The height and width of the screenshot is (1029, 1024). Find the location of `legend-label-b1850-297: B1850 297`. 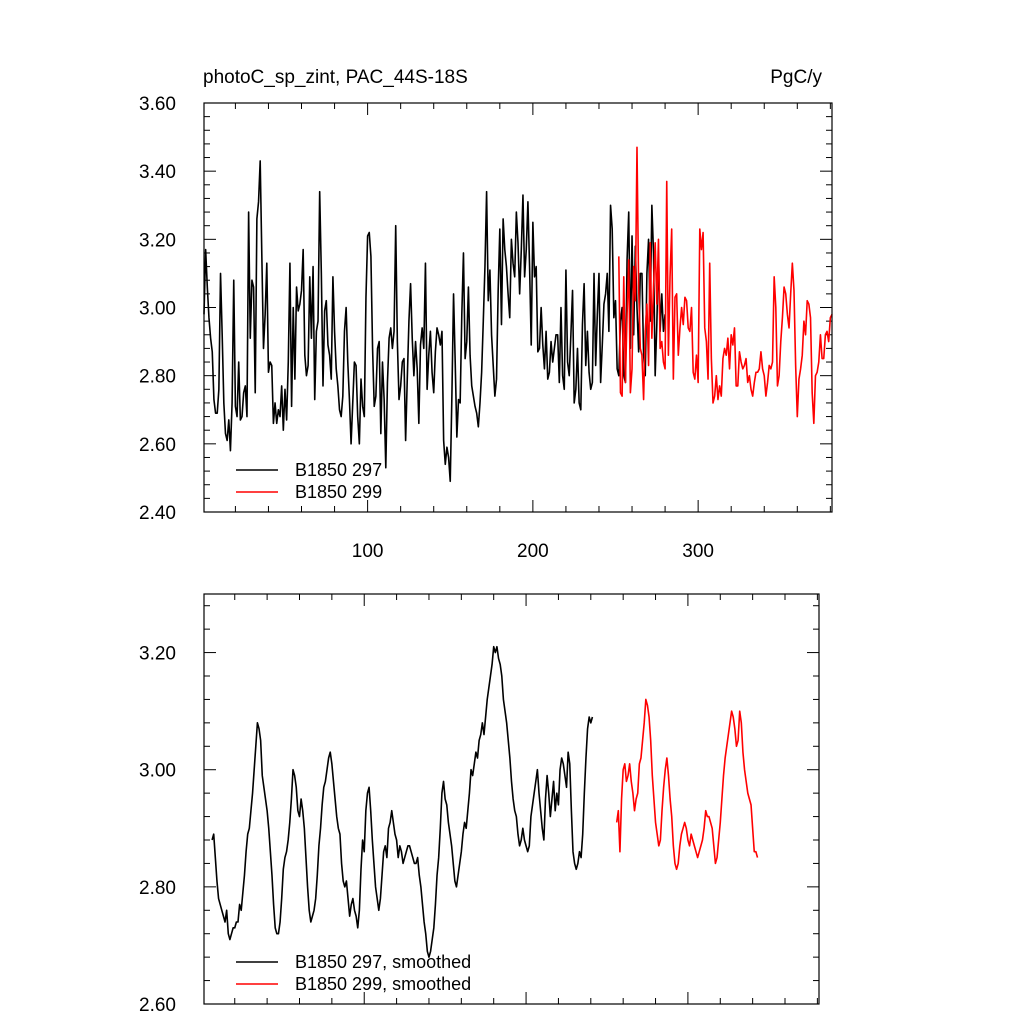

legend-label-b1850-297: B1850 297 is located at coordinates (338, 470).